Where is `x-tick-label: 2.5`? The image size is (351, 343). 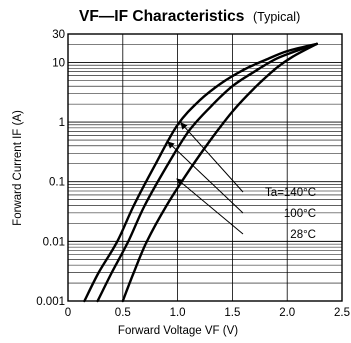
x-tick-label: 2.5 is located at coordinates (342, 313).